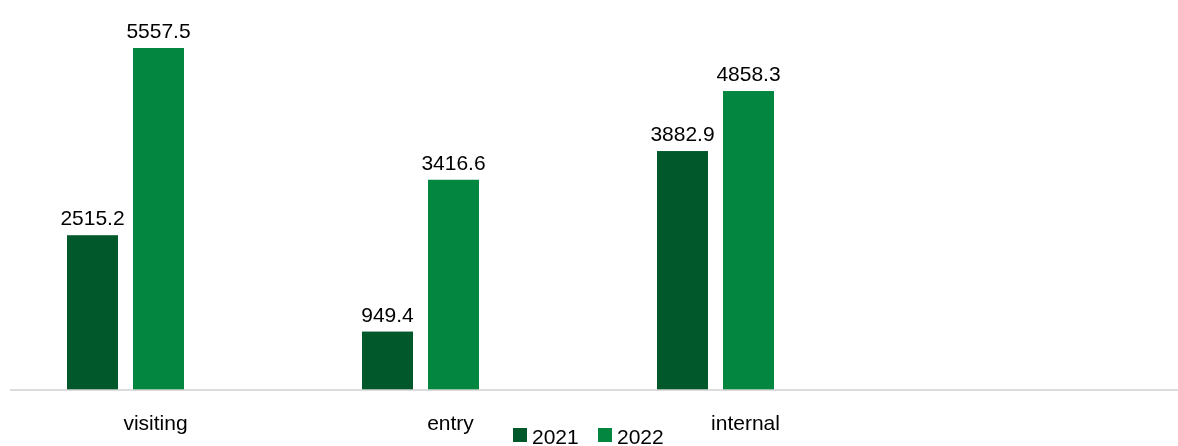  What do you see at coordinates (453, 162) in the screenshot?
I see `data-label: 3416.6` at bounding box center [453, 162].